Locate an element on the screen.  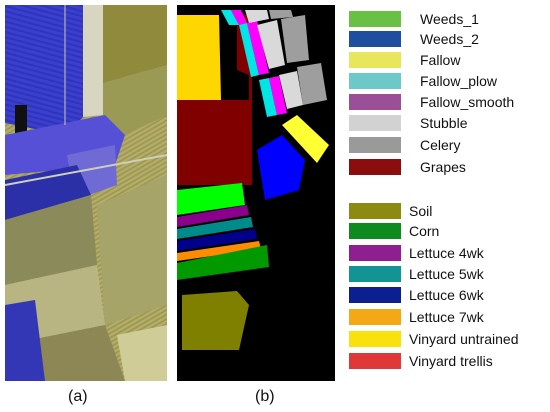
legend-entry: Lettuce 5wk is located at coordinates (416, 274).